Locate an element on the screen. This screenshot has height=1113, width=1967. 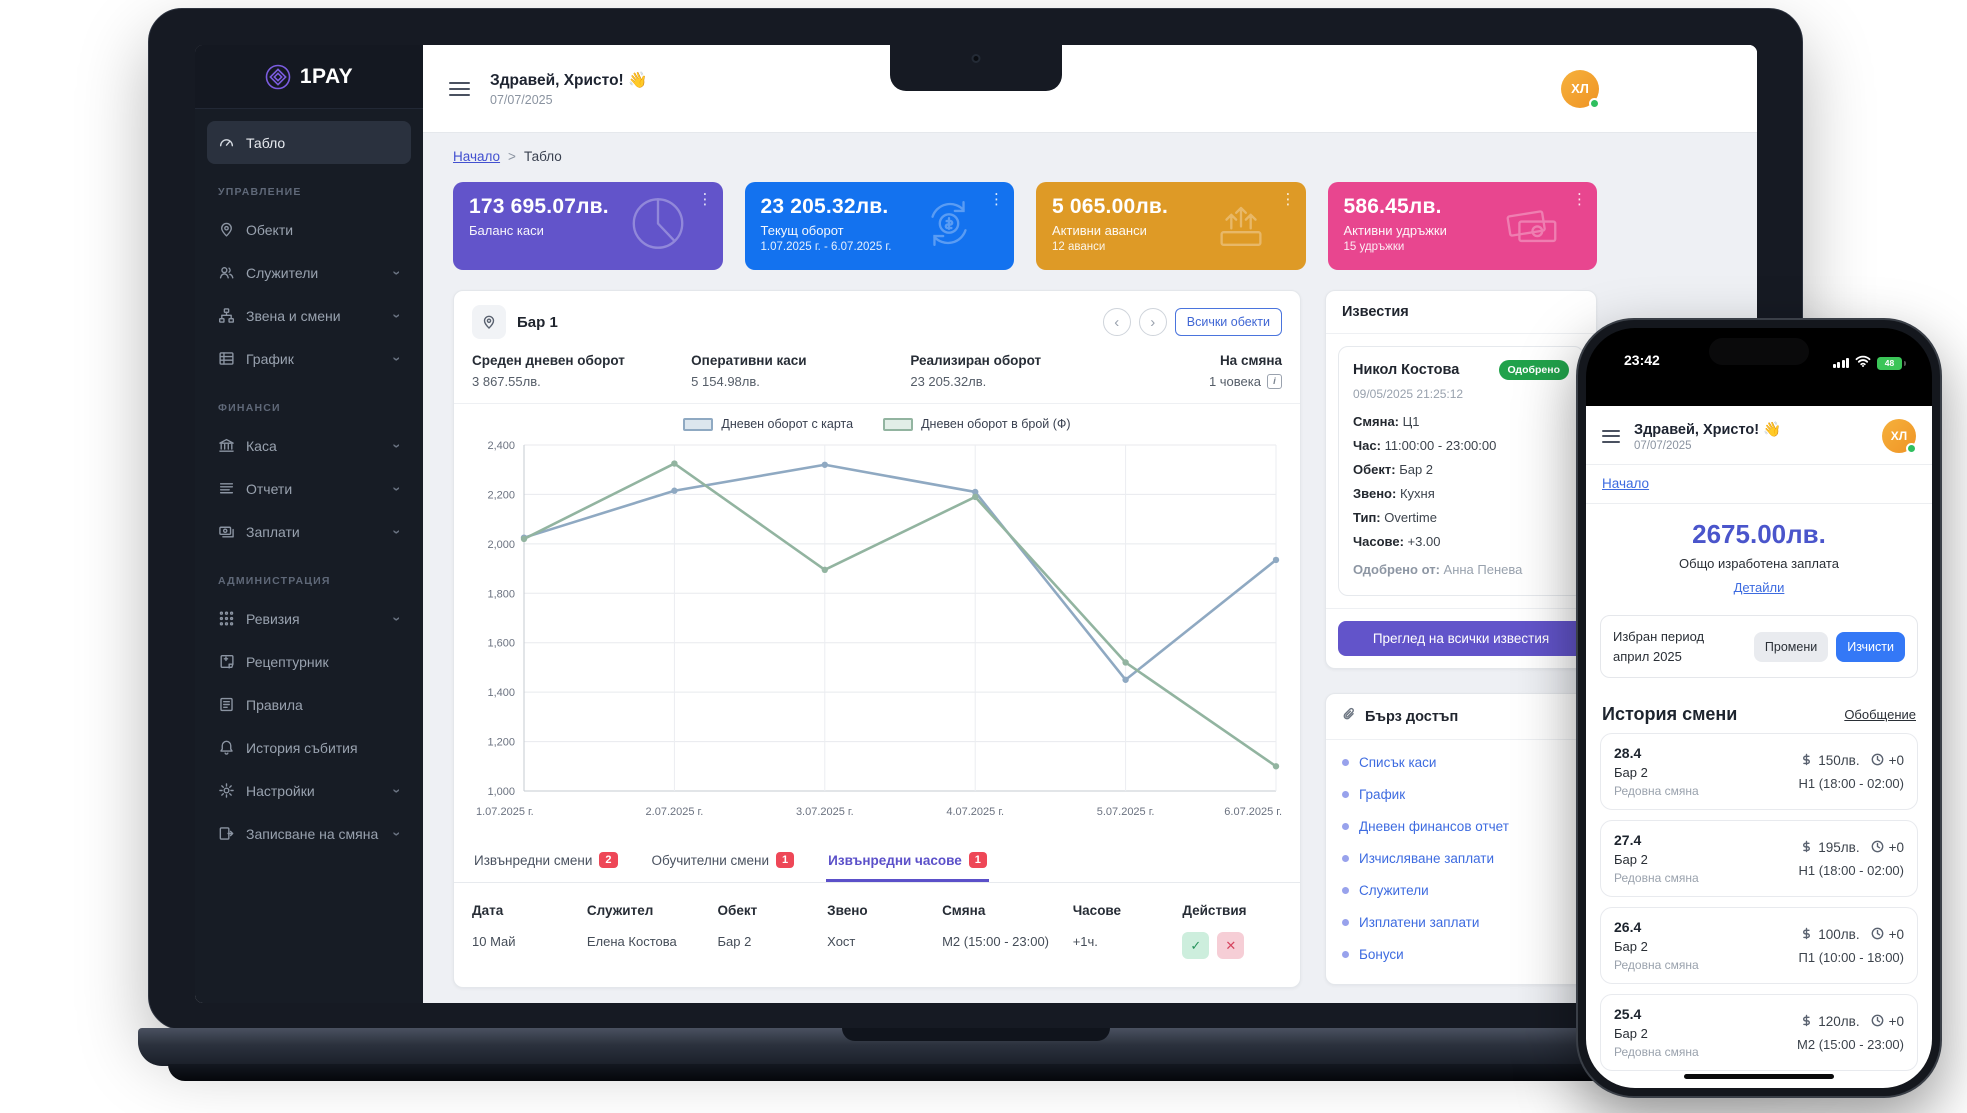
quick-access-item: График is located at coordinates (1461, 794).